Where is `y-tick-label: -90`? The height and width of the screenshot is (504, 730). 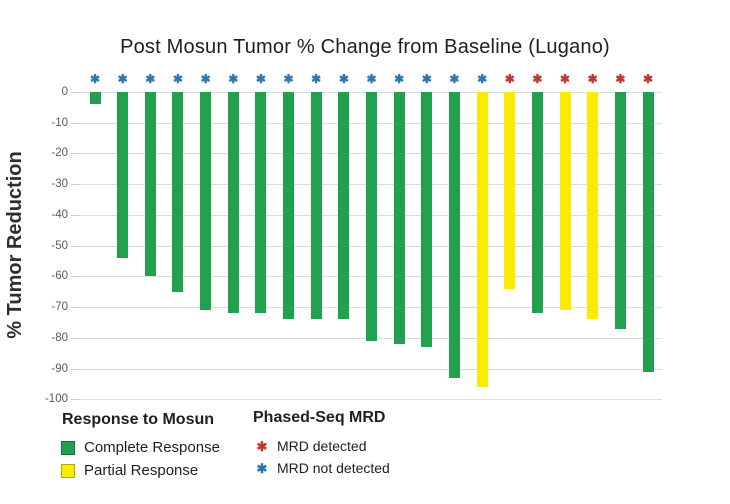 y-tick-label: -90 is located at coordinates (59, 368).